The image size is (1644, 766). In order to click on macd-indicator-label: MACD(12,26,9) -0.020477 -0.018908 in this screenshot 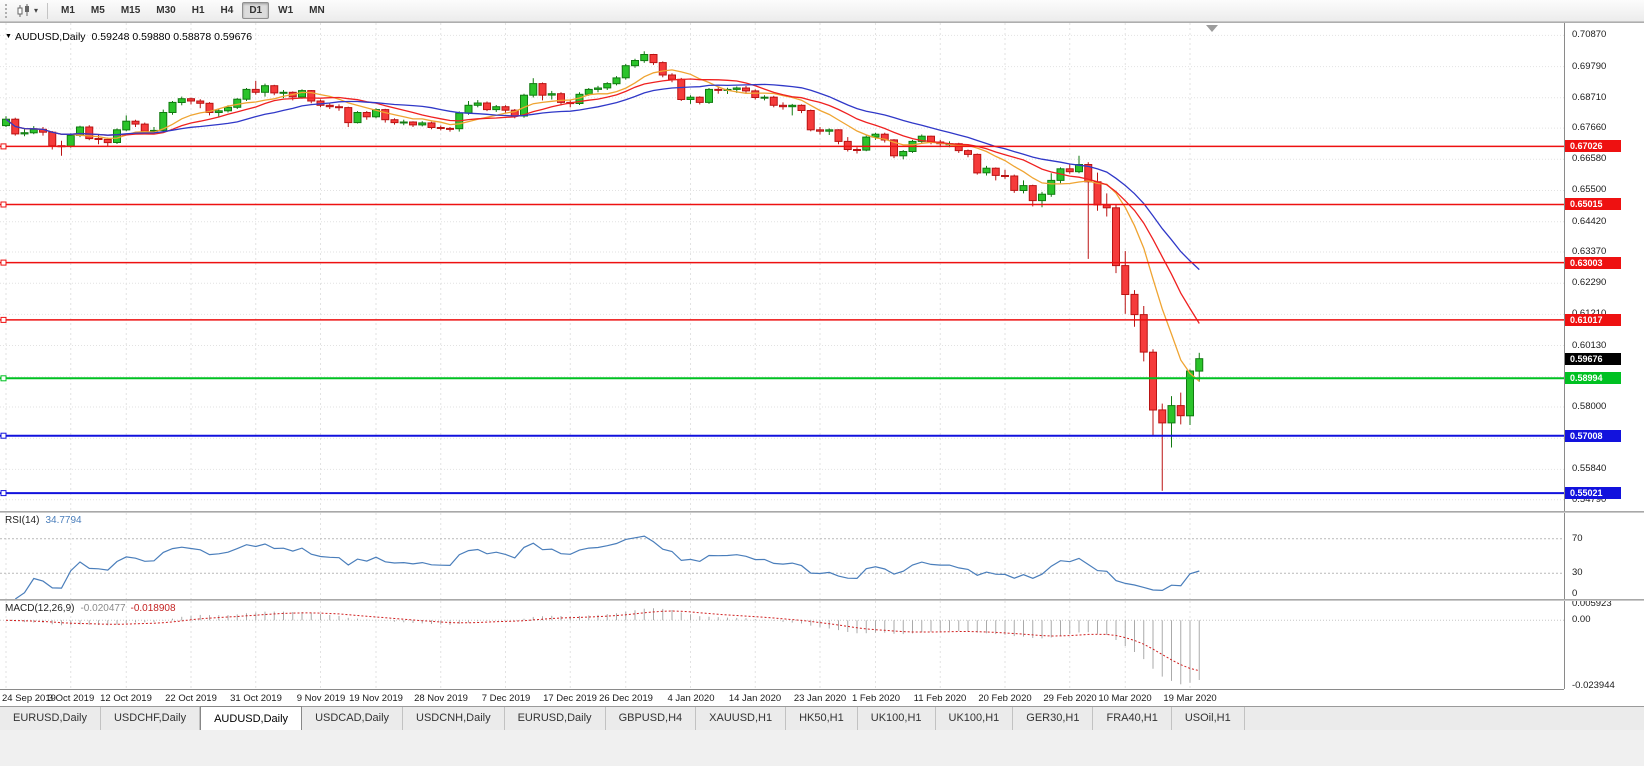, I will do `click(90, 608)`.